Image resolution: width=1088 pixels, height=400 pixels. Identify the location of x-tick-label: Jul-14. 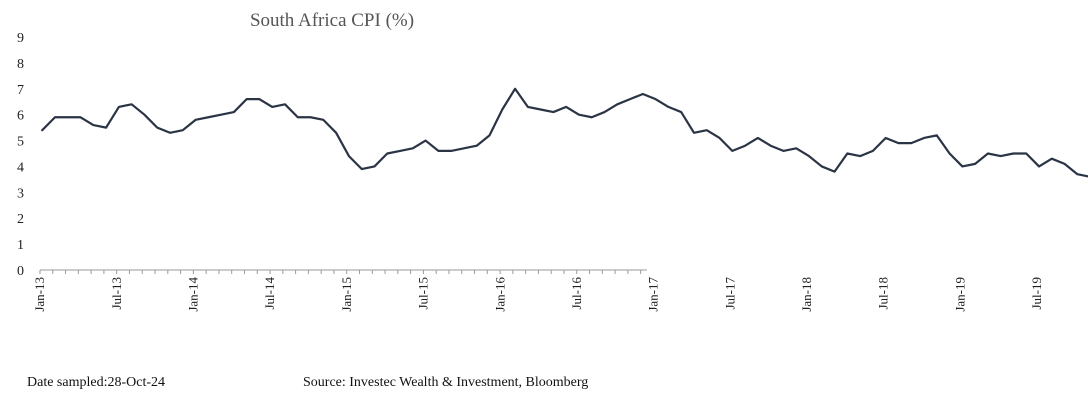
(269, 293).